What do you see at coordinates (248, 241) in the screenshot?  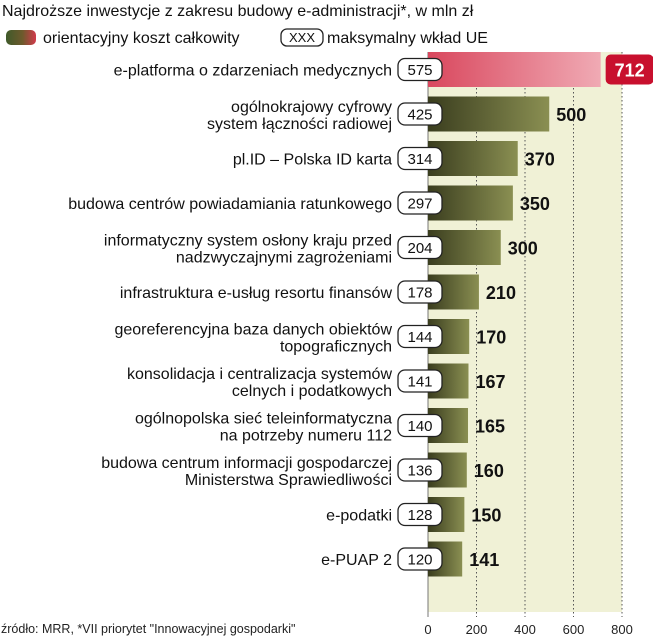 I see `category-label: informatyczny system osłony kraju przed` at bounding box center [248, 241].